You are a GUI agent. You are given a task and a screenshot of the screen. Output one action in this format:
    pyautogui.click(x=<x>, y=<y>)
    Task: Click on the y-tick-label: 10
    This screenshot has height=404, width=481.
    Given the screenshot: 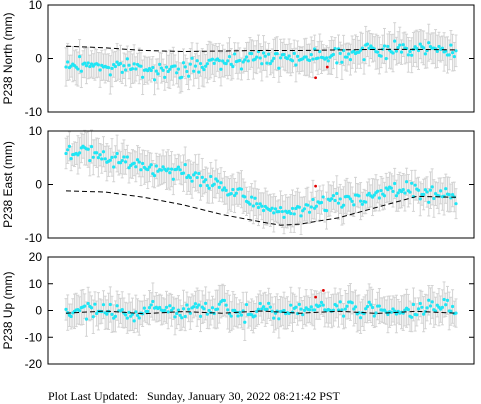 What is the action you would take?
    pyautogui.click(x=36, y=6)
    